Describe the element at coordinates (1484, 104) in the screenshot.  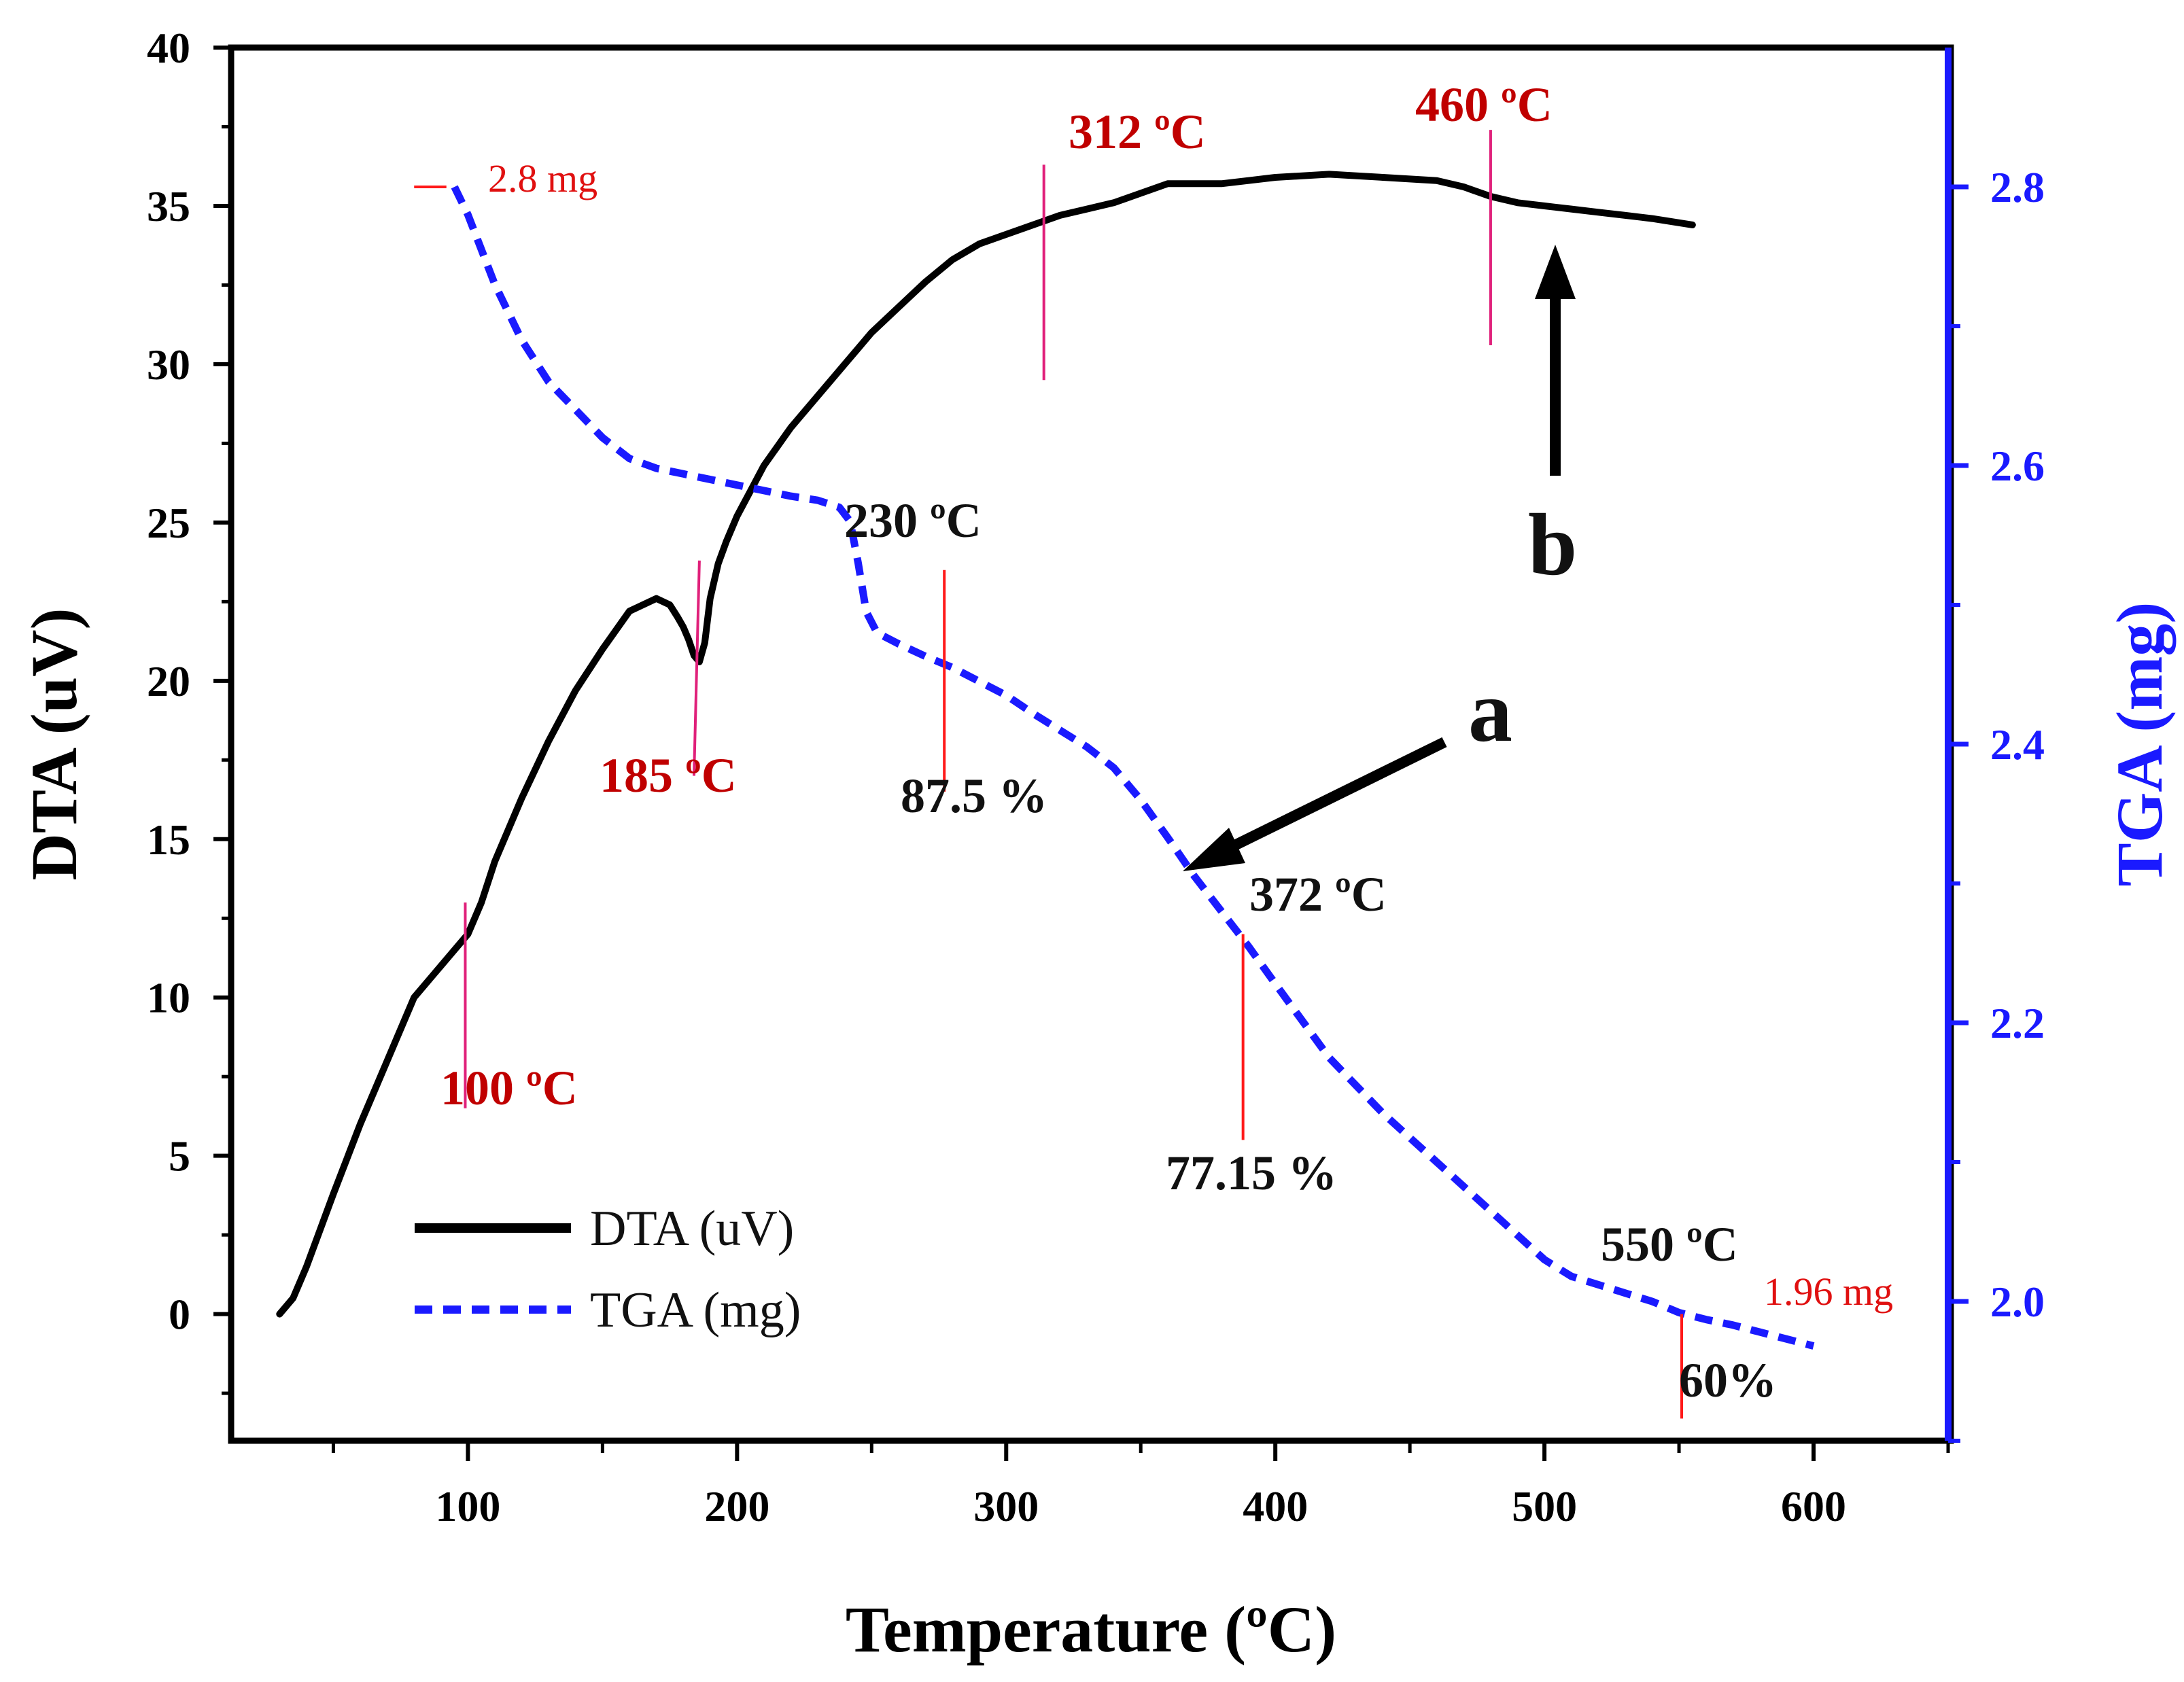
I see `annotation-460c: 460 ºC` at that location.